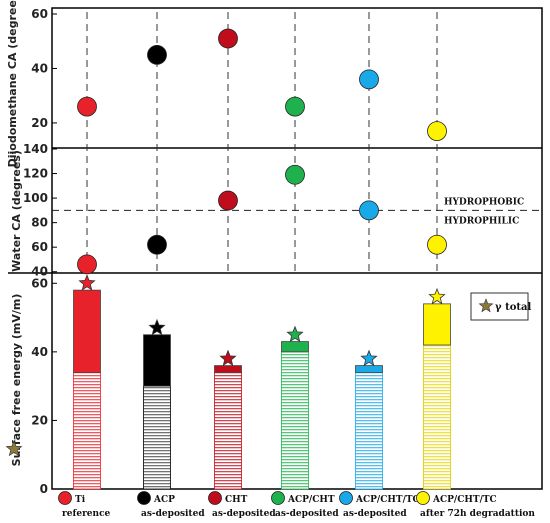 This screenshot has width=550, height=523. Describe the element at coordinates (513, 307) in the screenshot. I see `star-legend-label: γ total` at that location.